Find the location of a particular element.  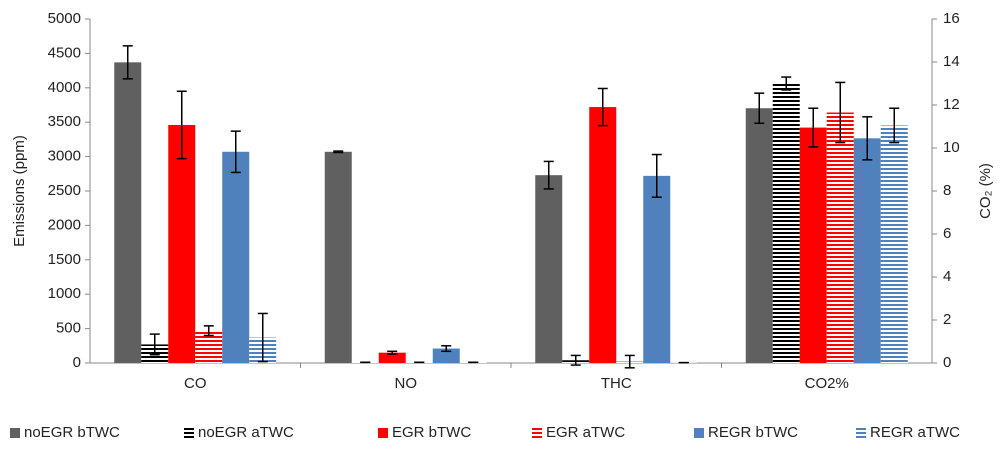

y2-axis-label: CO₂ (%) is located at coordinates (985, 191).